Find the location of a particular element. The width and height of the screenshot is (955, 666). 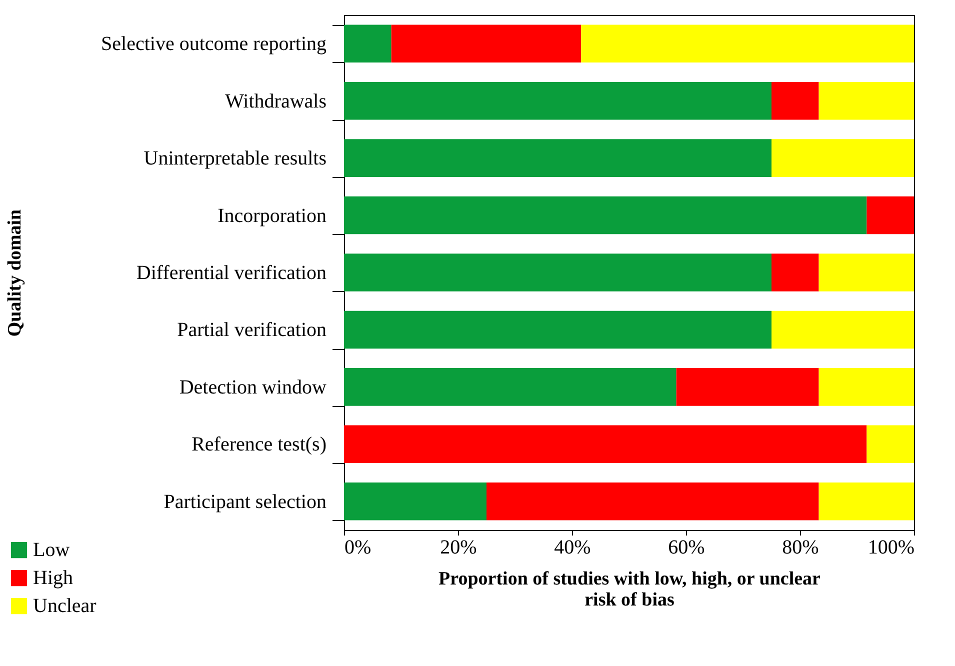

y-tick-label: Incorporation is located at coordinates (272, 215).